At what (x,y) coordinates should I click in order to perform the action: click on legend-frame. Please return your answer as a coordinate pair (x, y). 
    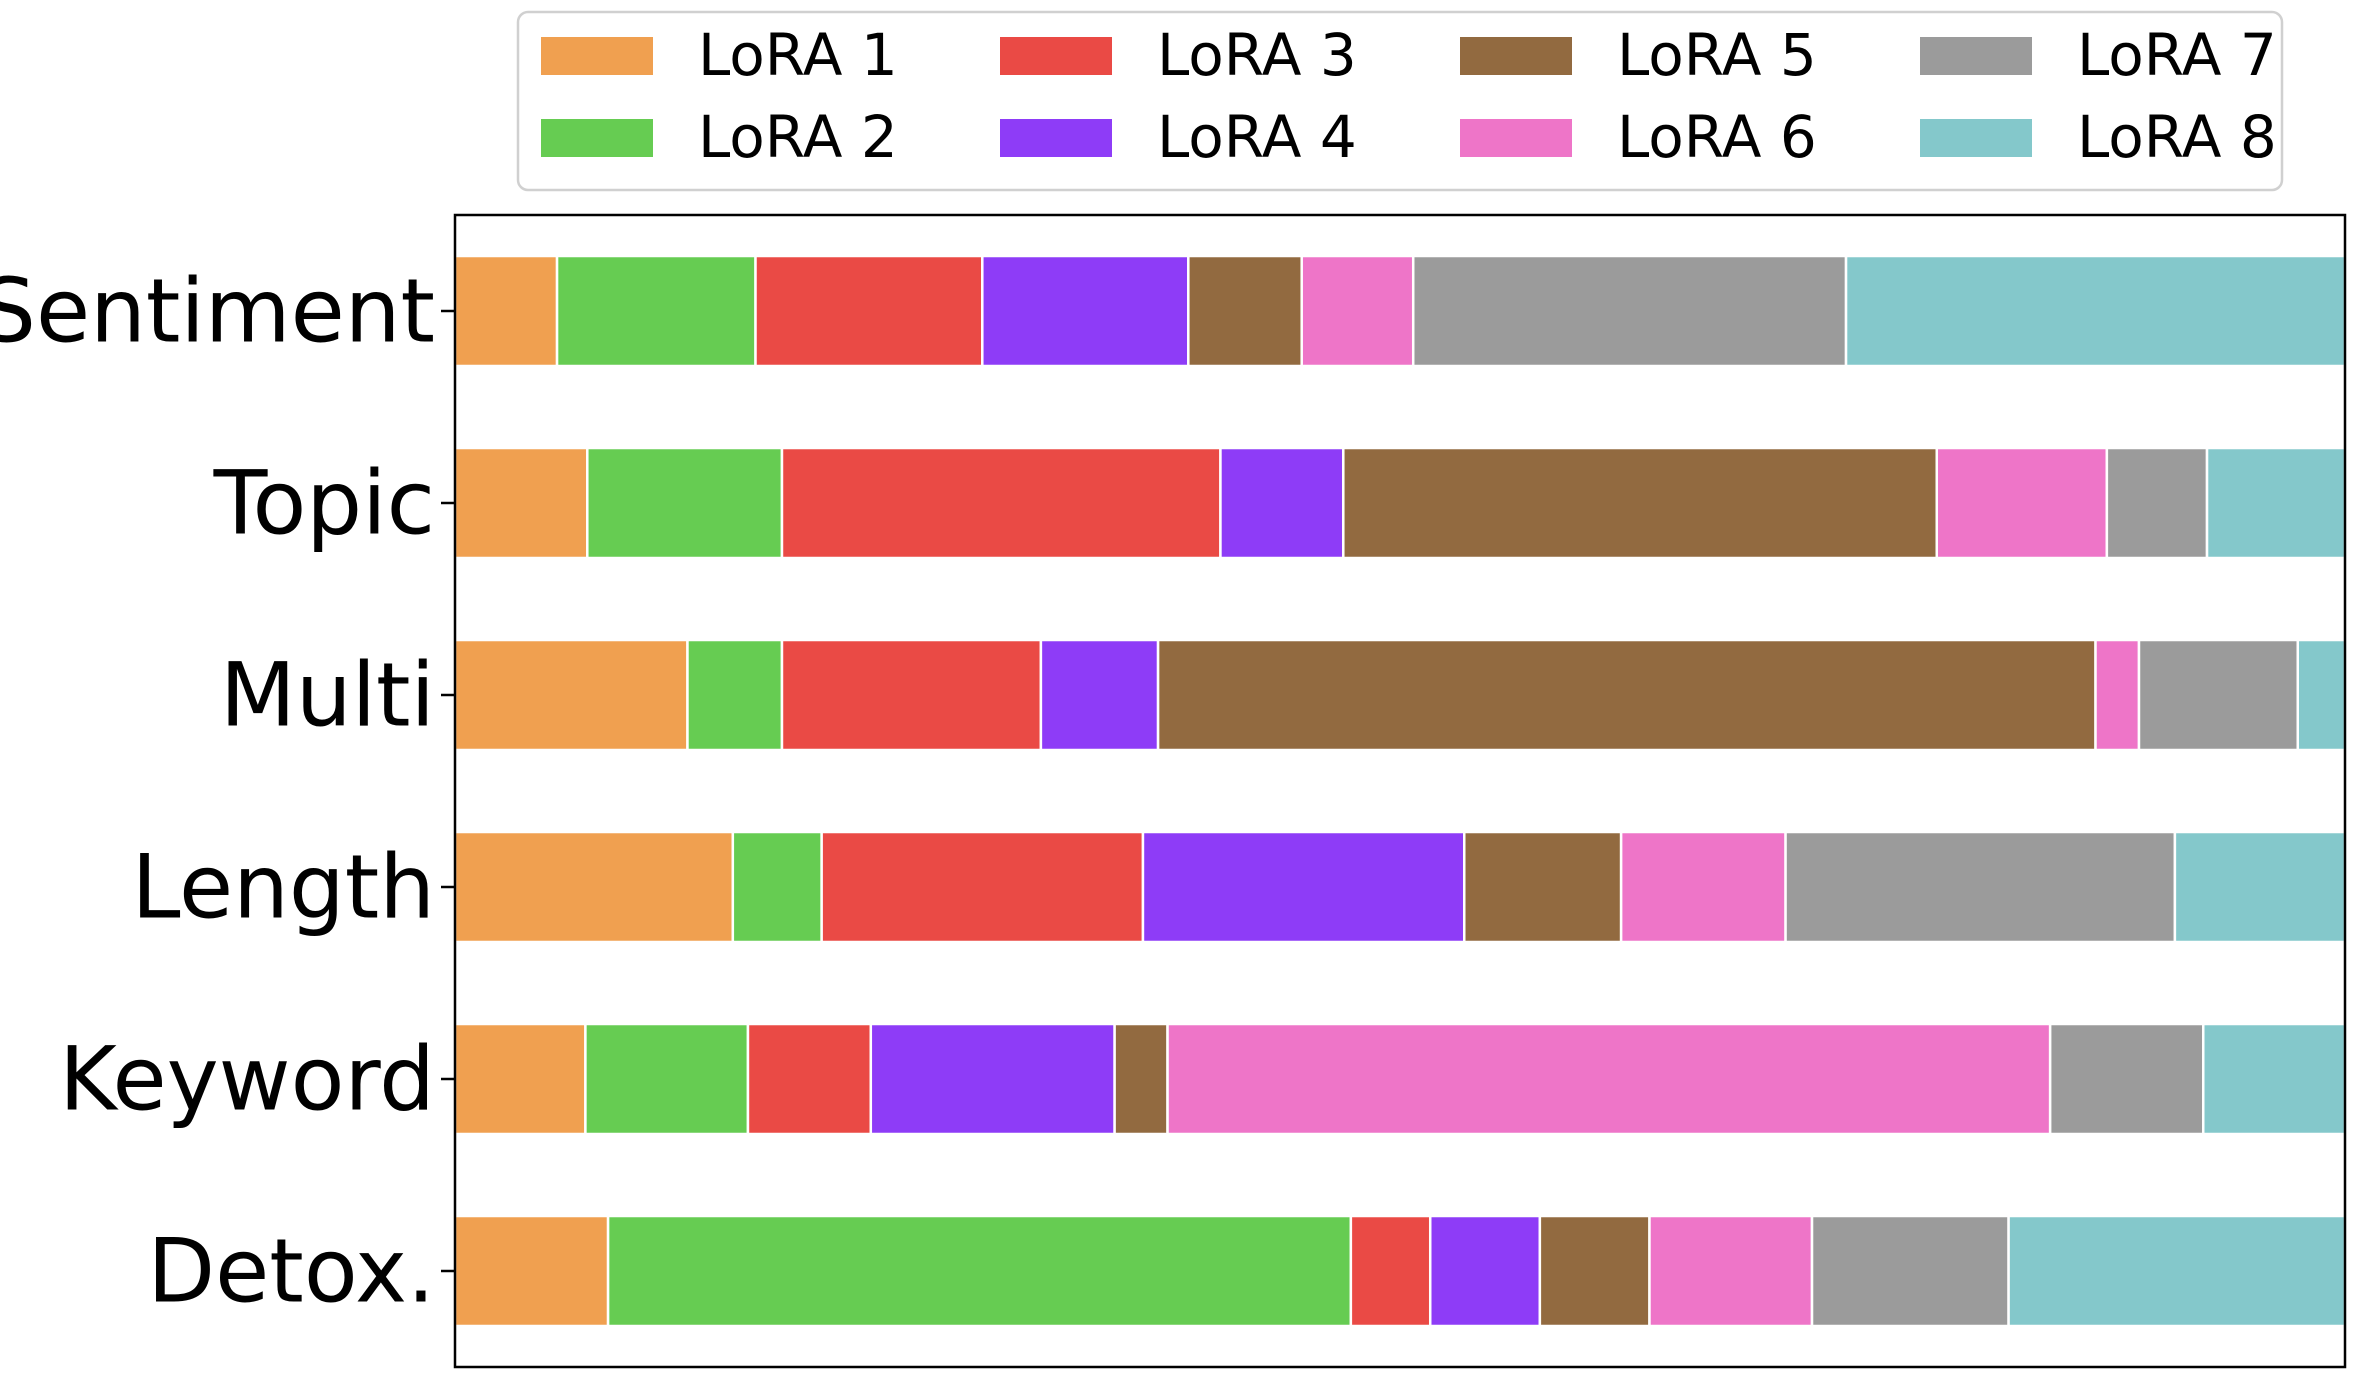
    Looking at the image, I should click on (1400, 101).